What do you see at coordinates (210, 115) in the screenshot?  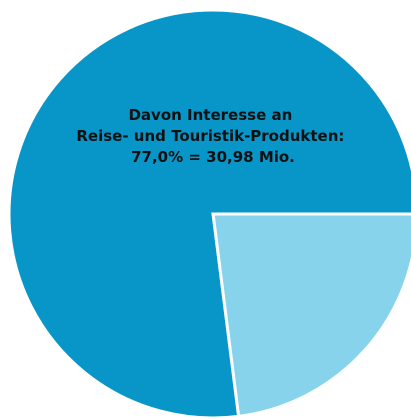 I see `slice-label-line-1: Davon Interesse an` at bounding box center [210, 115].